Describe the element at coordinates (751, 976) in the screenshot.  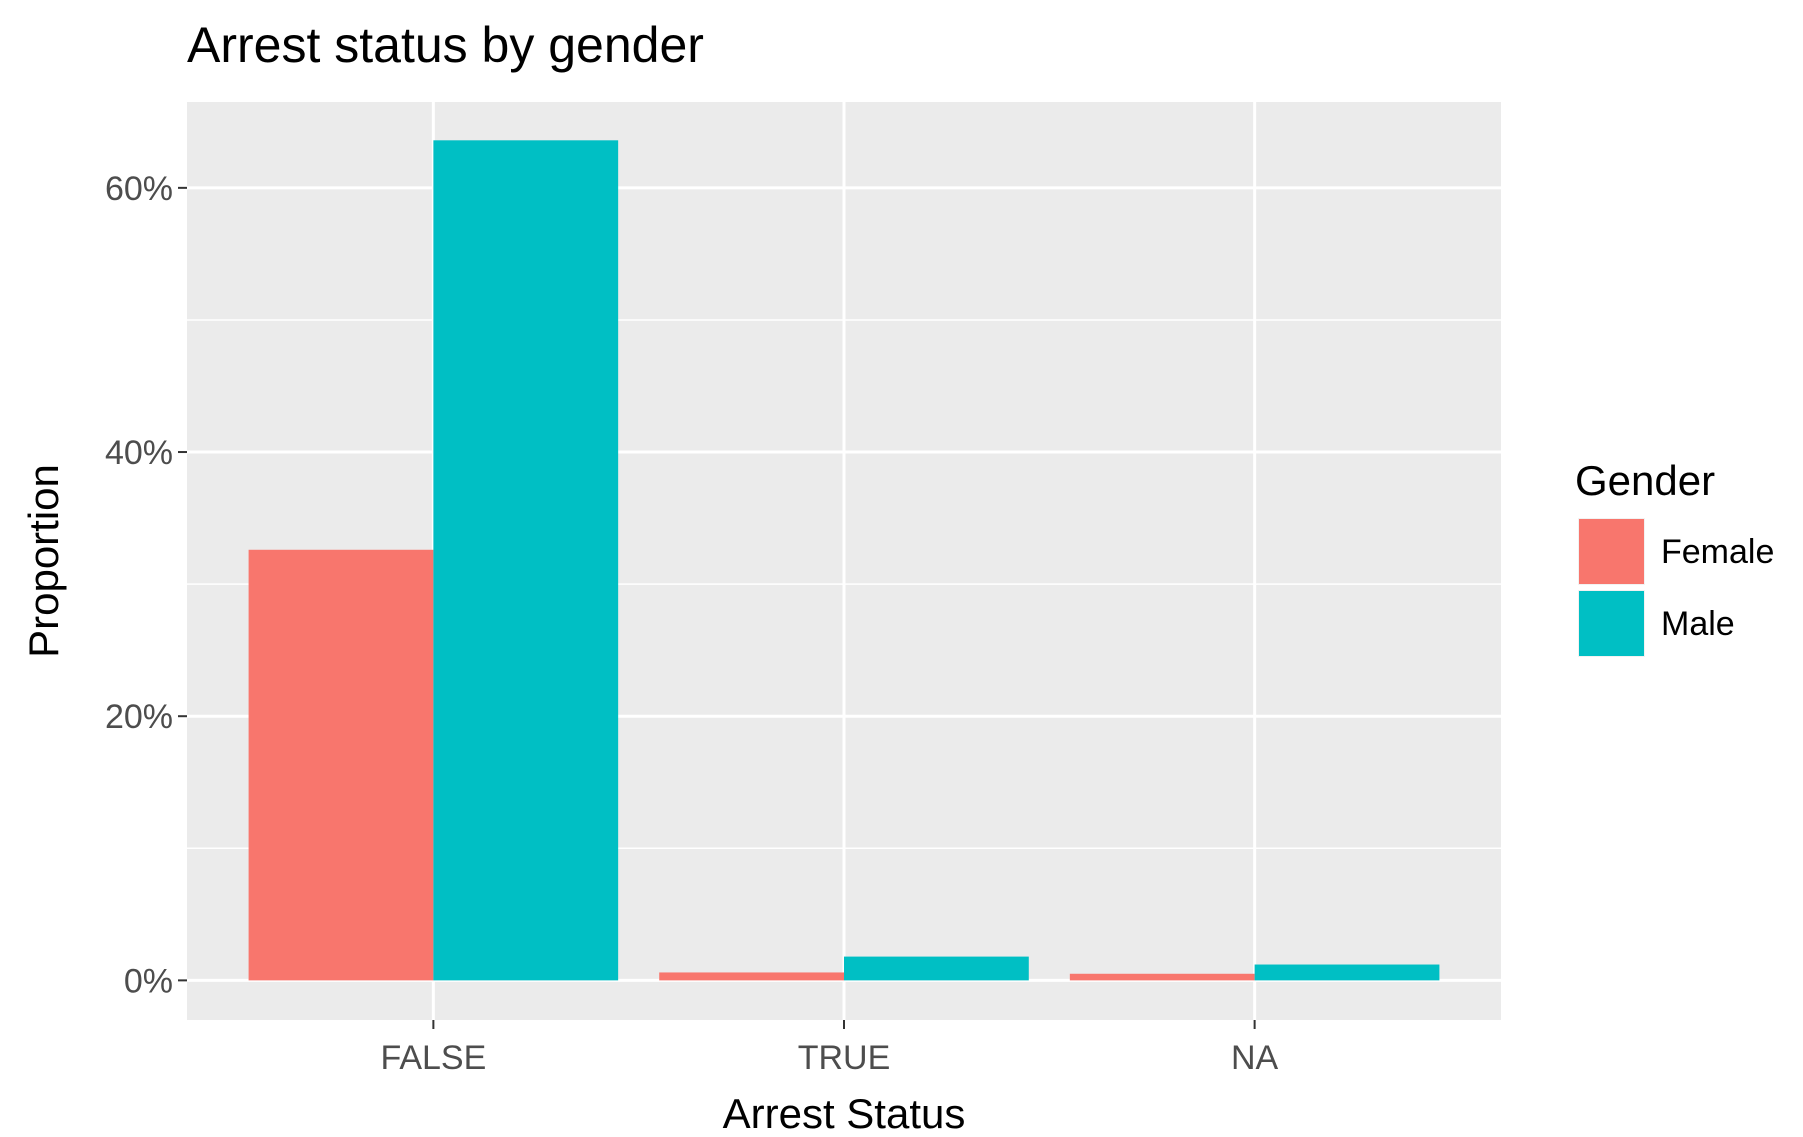
I see `bar-female-true` at that location.